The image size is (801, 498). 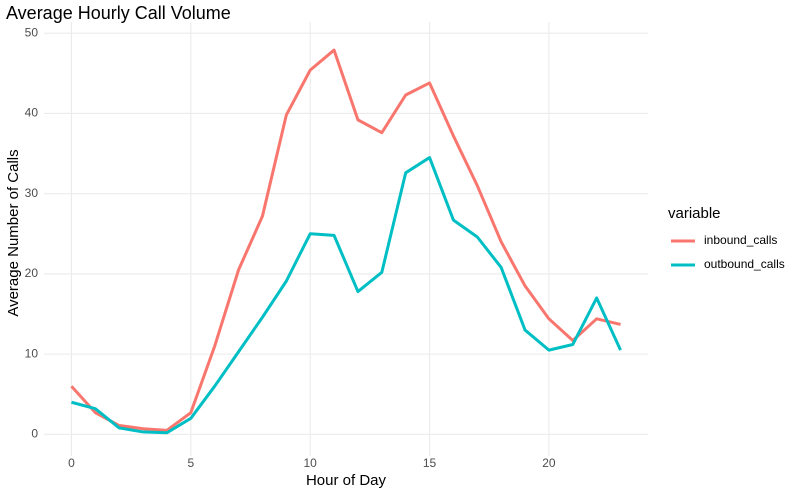 I want to click on x-axis-label: Hour of Day, so click(x=346, y=480).